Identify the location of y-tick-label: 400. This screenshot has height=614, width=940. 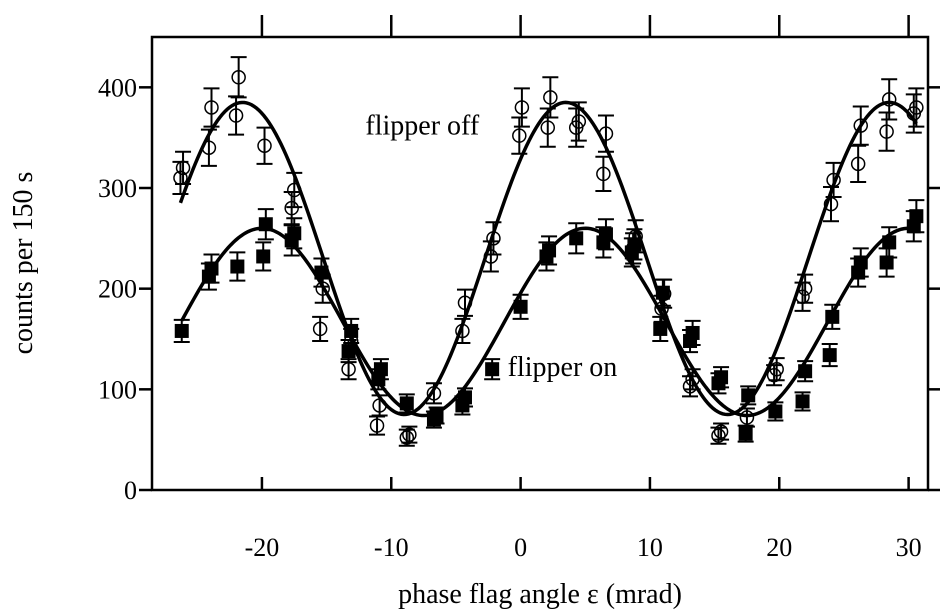
(117, 87).